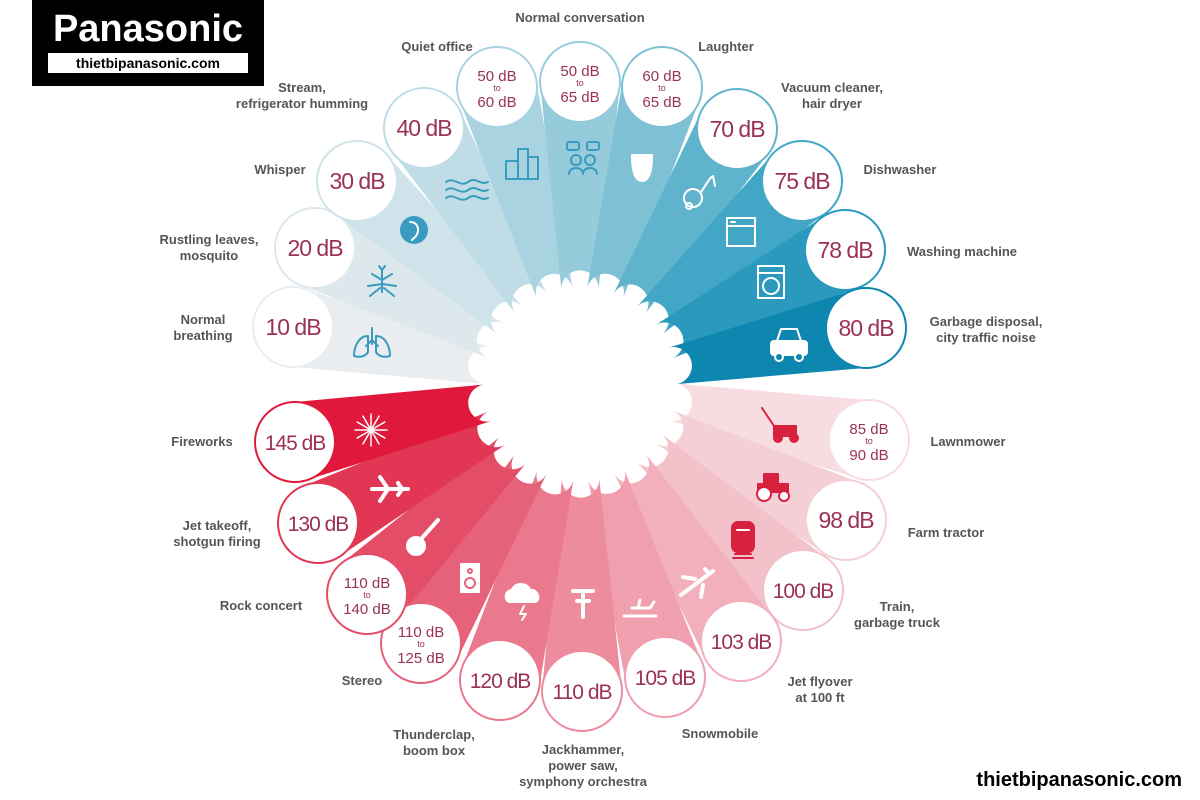  I want to click on quiet-label-6: Laughter, so click(726, 46).